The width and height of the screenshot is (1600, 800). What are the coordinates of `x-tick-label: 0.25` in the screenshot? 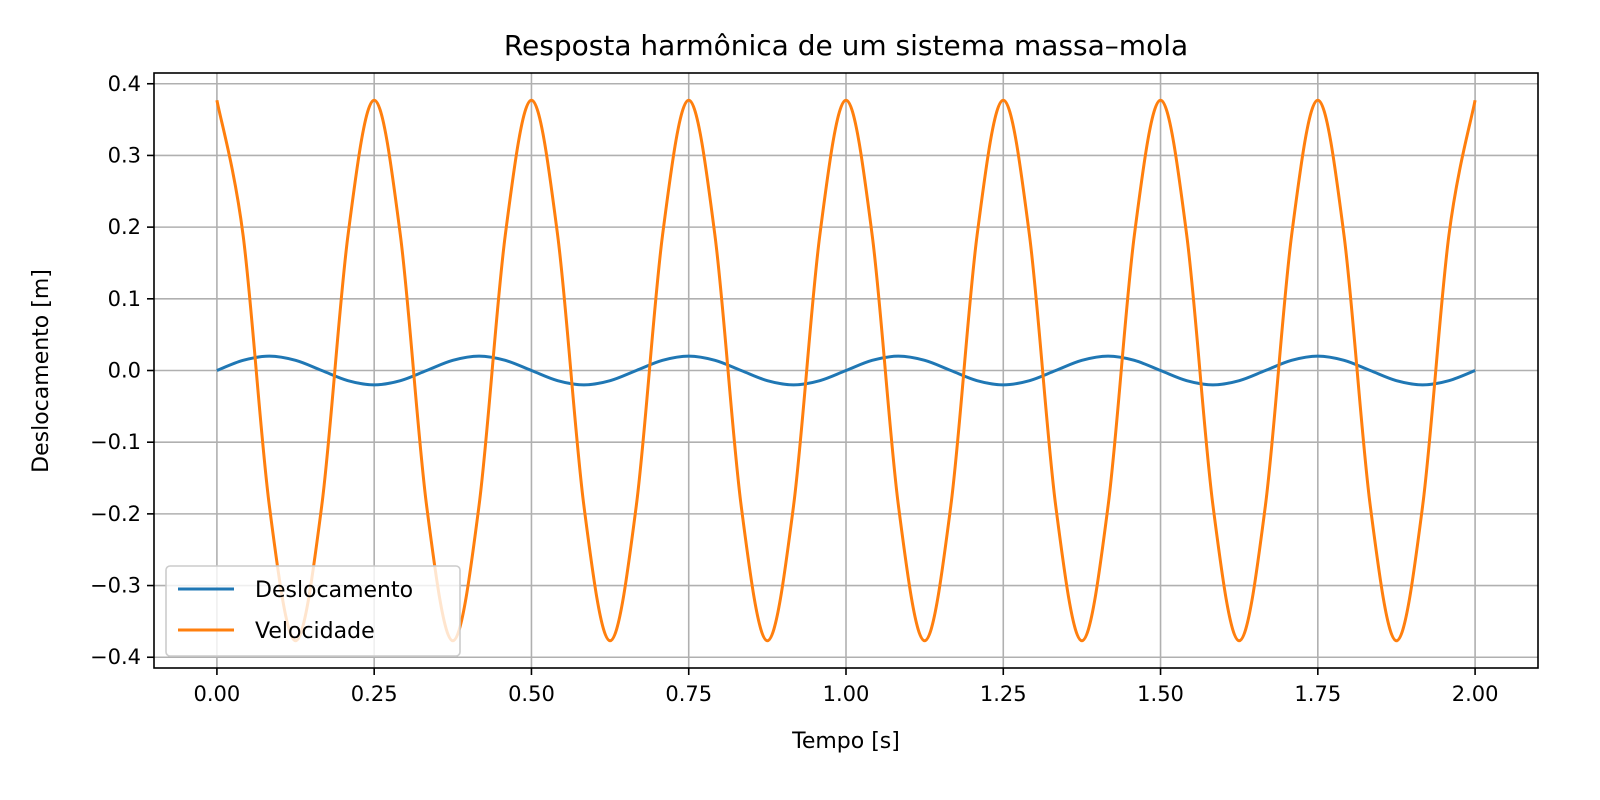 It's located at (374, 694).